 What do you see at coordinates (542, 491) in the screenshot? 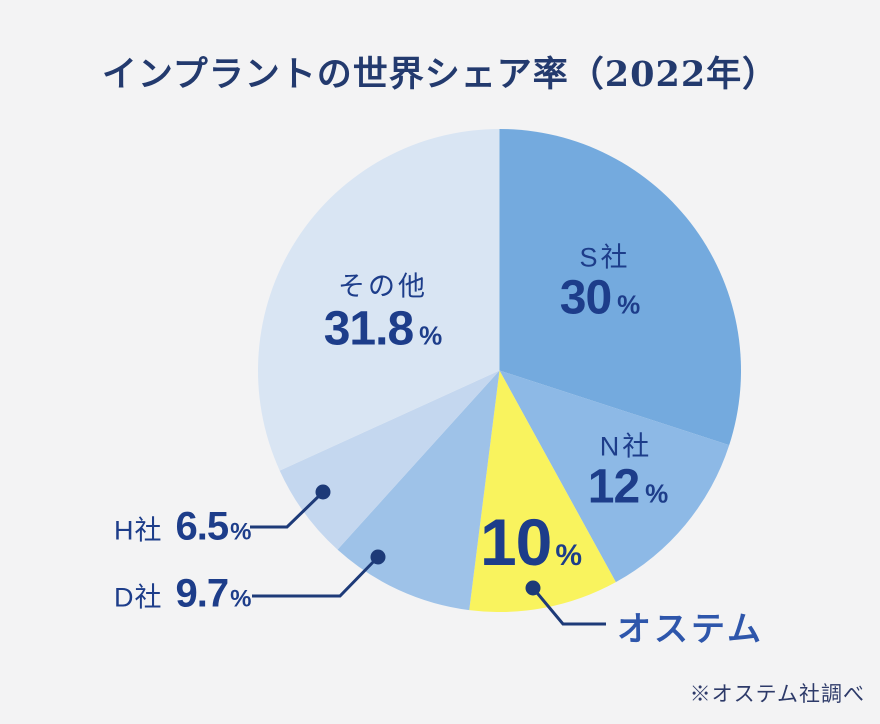
I see `pie-slice-osstem` at bounding box center [542, 491].